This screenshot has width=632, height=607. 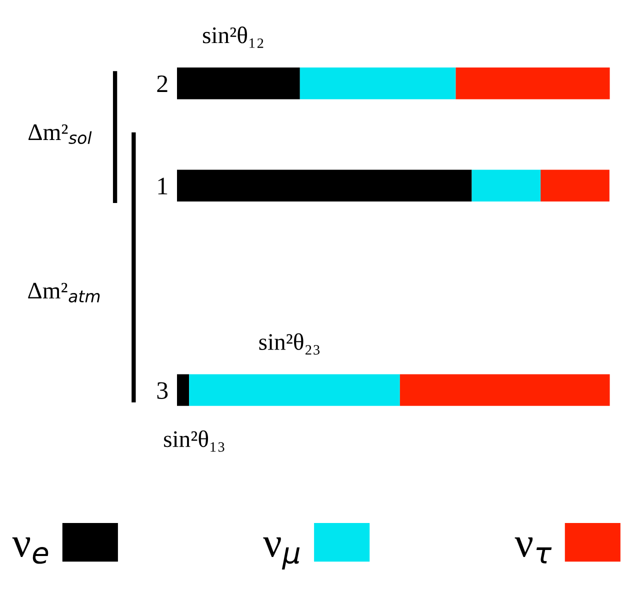 I want to click on y-tick-label: 2, so click(x=162, y=84).